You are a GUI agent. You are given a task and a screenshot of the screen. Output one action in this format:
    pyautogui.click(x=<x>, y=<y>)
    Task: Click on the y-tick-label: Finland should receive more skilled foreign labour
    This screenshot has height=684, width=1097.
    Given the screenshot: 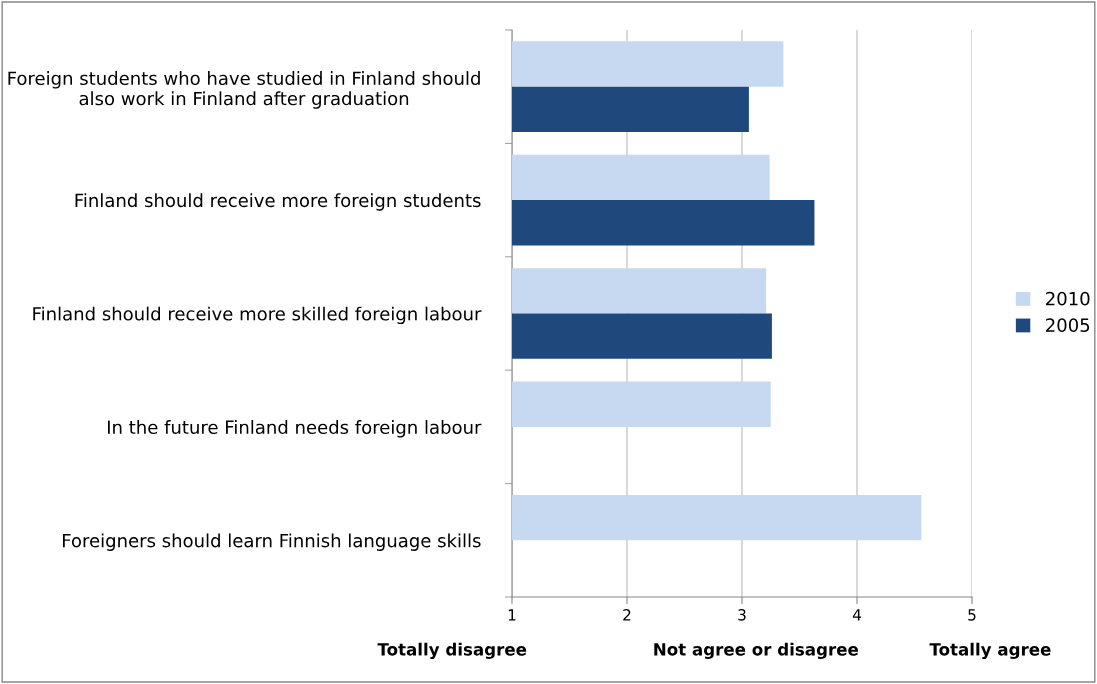 What is the action you would take?
    pyautogui.click(x=257, y=315)
    